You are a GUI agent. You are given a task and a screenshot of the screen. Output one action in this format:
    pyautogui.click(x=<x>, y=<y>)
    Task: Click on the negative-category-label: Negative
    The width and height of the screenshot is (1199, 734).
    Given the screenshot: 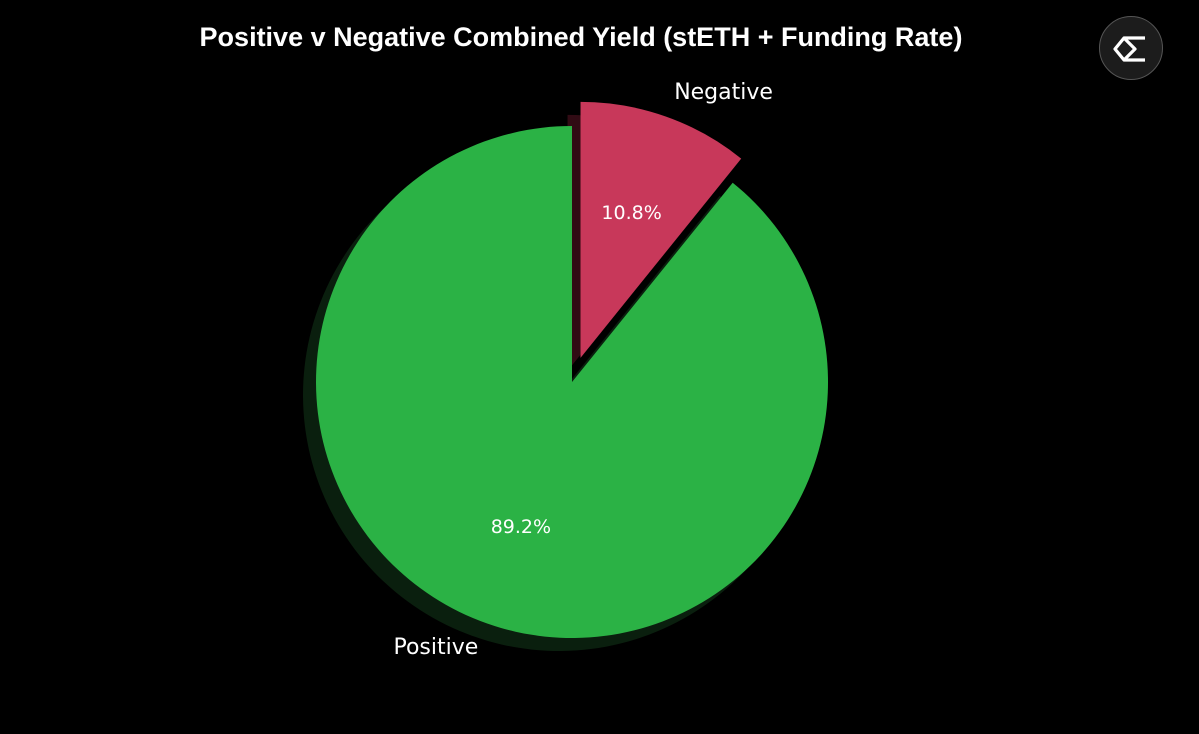 What is the action you would take?
    pyautogui.click(x=723, y=92)
    